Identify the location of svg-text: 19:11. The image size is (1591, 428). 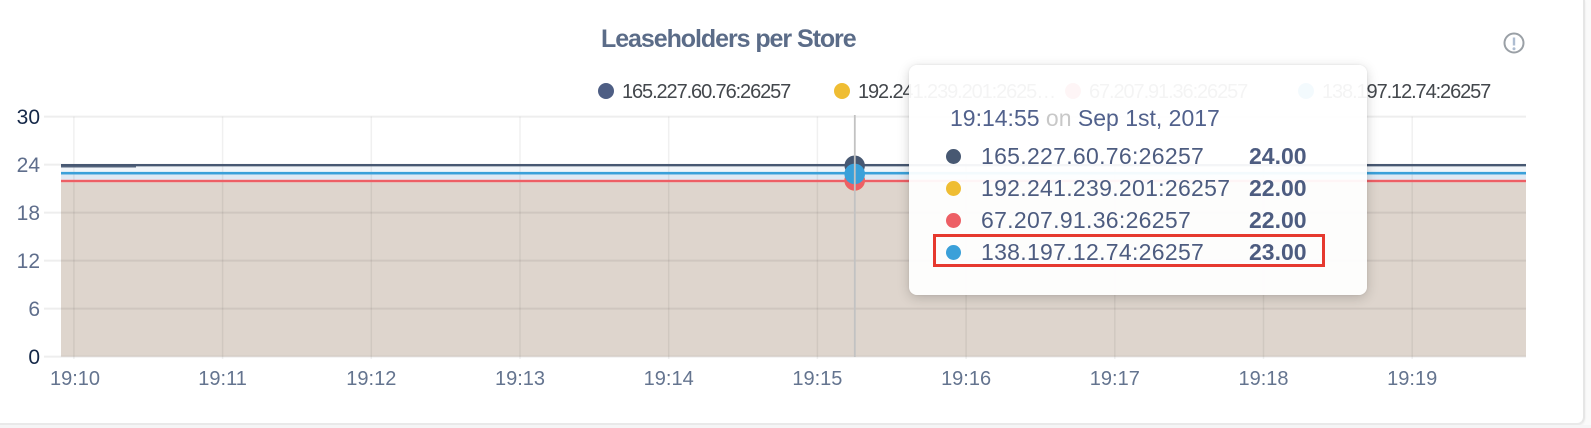
(222, 379).